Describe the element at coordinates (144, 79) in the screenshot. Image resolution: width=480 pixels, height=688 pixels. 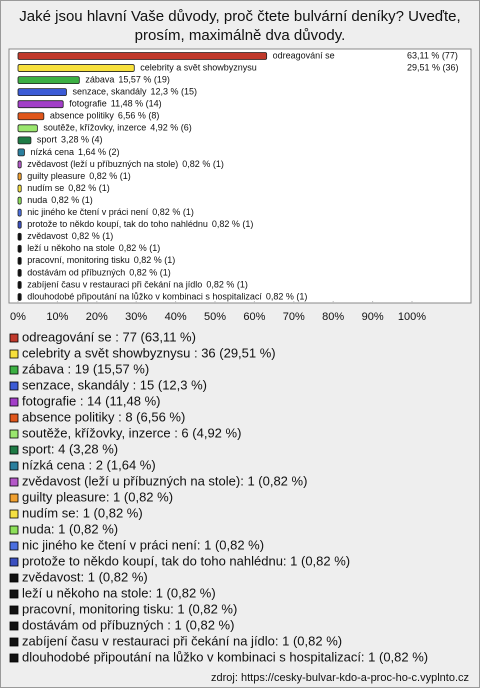
I see `data-label: 15,57 % (19)` at that location.